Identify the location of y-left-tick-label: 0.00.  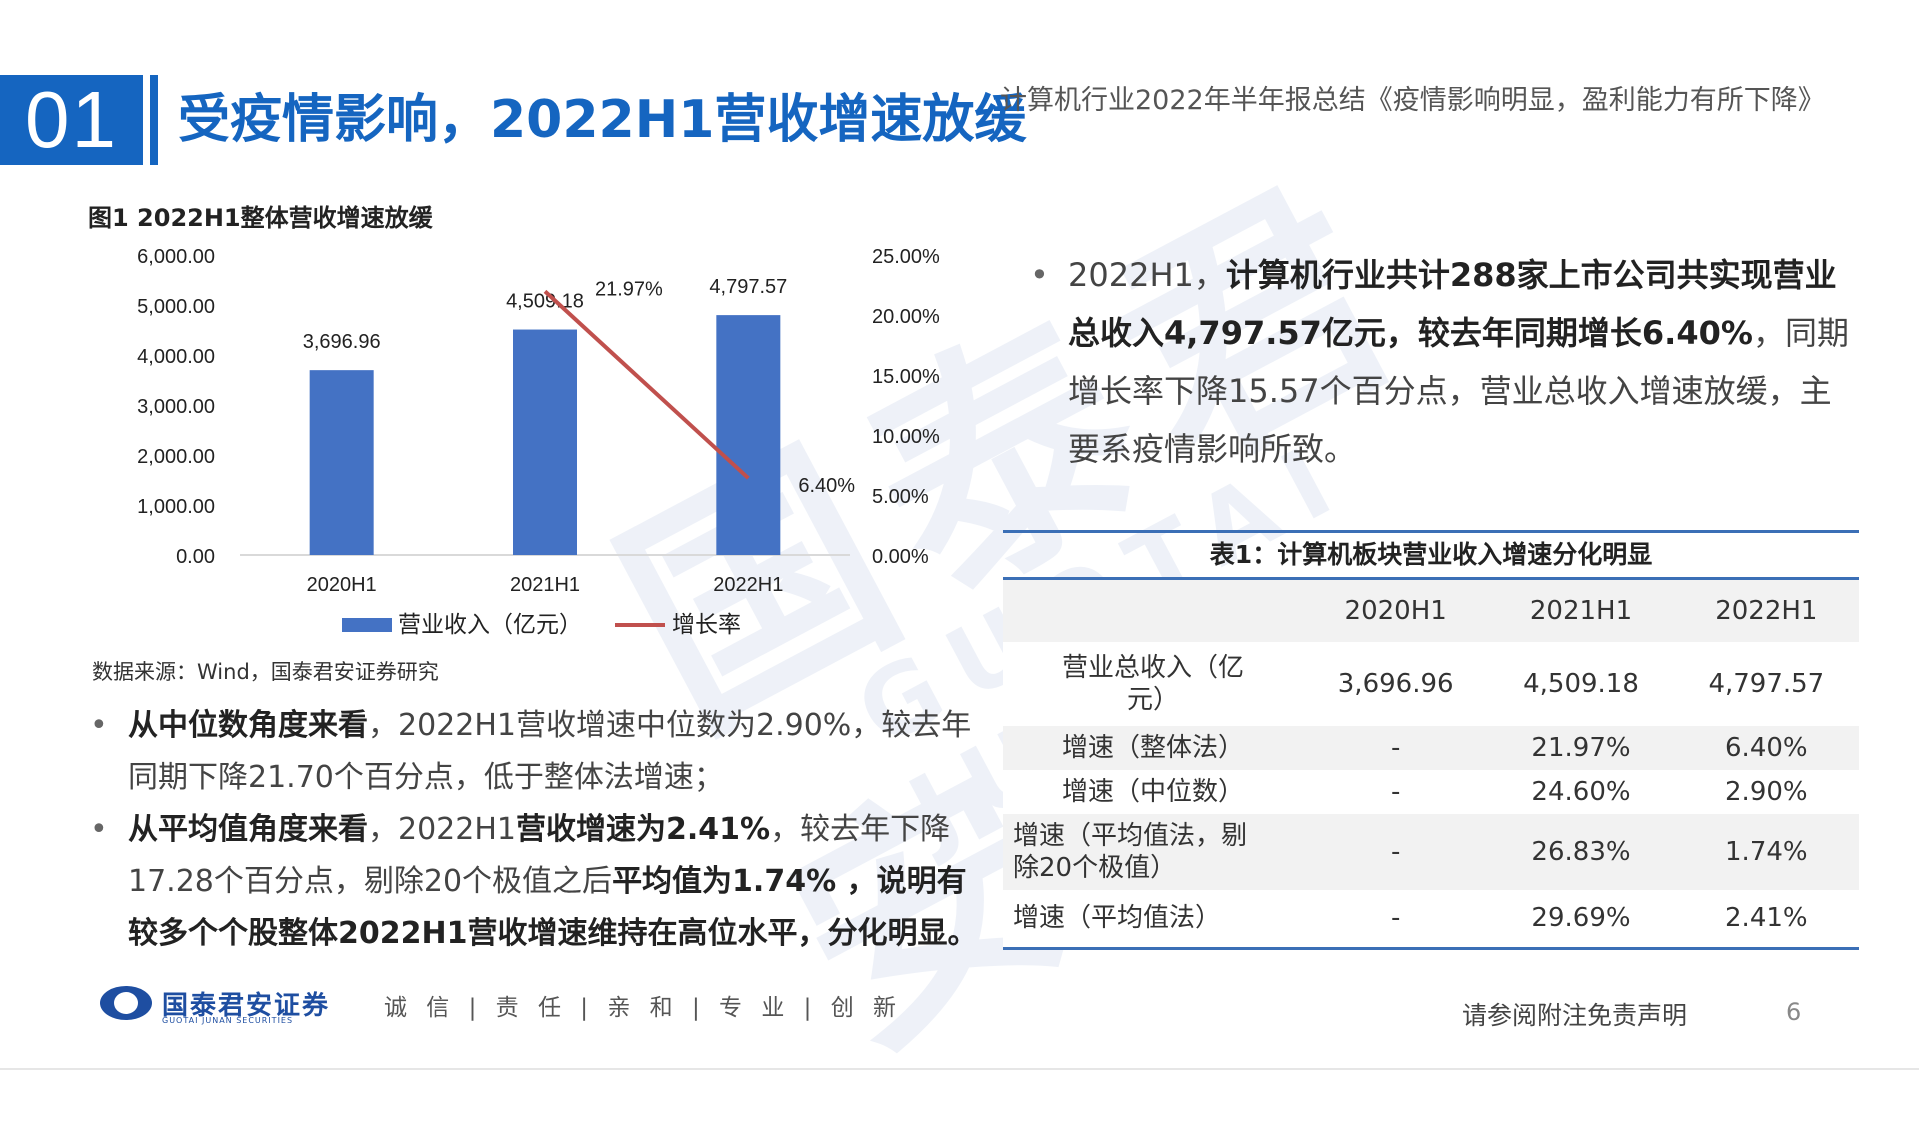
(195, 557).